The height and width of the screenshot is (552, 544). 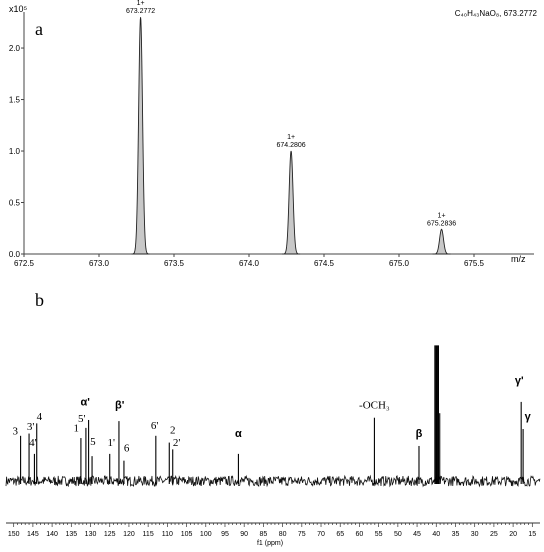 I want to click on x-tick-label: 60, so click(x=360, y=534).